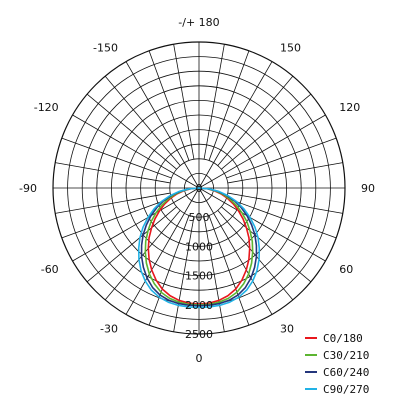  Describe the element at coordinates (28, 188) in the screenshot. I see `angle-label: -90` at that location.